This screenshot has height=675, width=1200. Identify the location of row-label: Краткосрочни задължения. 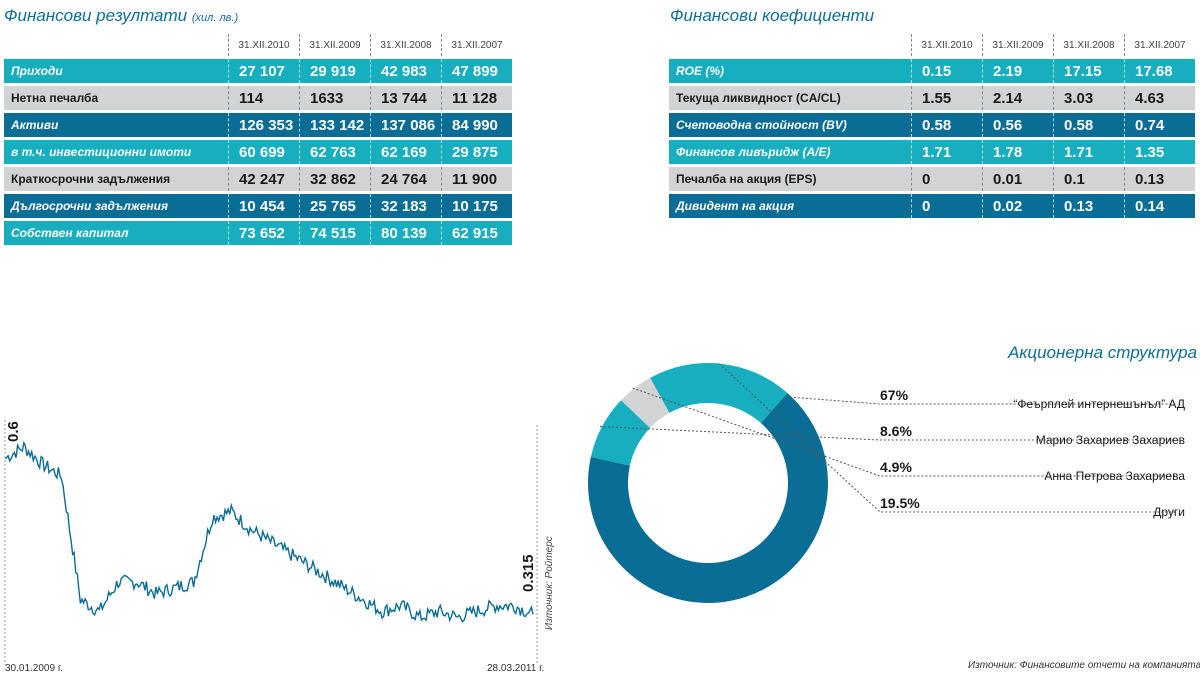
(116, 179).